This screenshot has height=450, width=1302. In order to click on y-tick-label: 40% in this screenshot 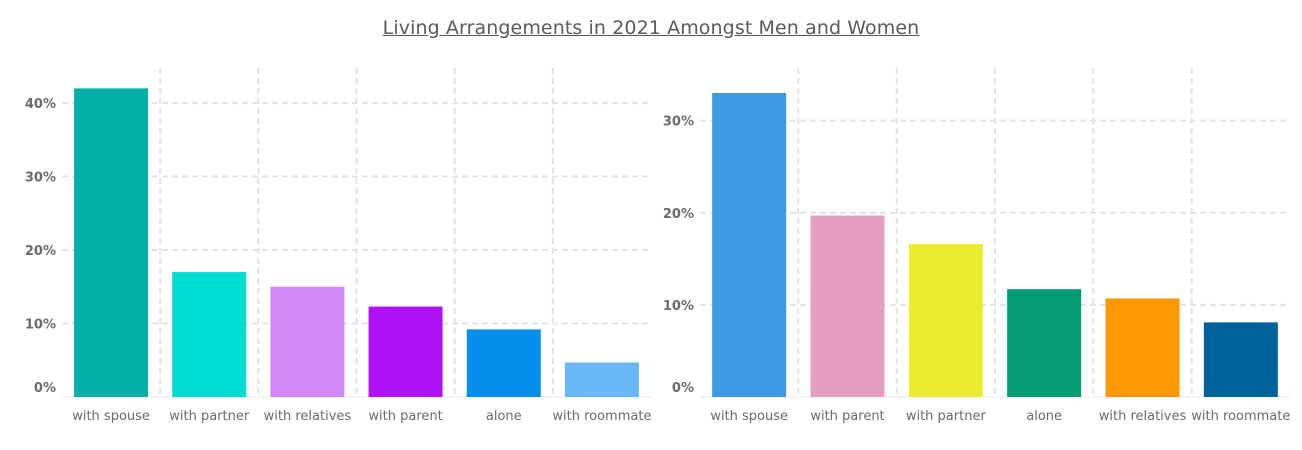, I will do `click(40, 104)`.